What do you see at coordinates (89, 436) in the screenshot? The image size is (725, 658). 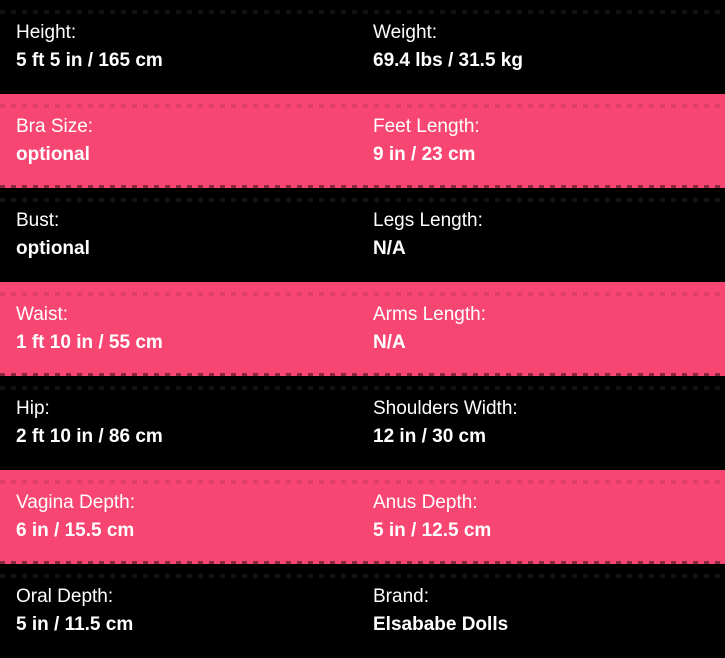 I see `spec-value: 2 ft 10 in / 86 cm` at bounding box center [89, 436].